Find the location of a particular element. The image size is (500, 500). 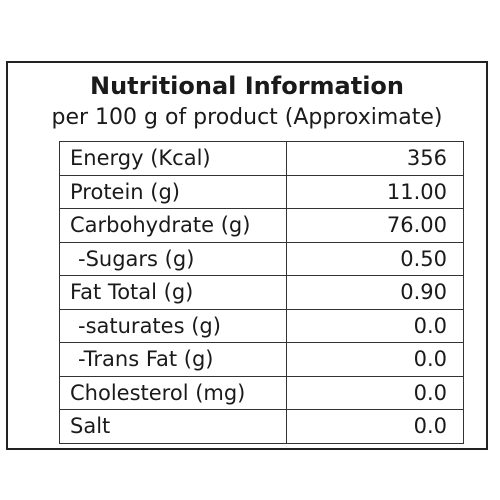

table-row-protein: Protein (g) 11.00 is located at coordinates (261, 191).